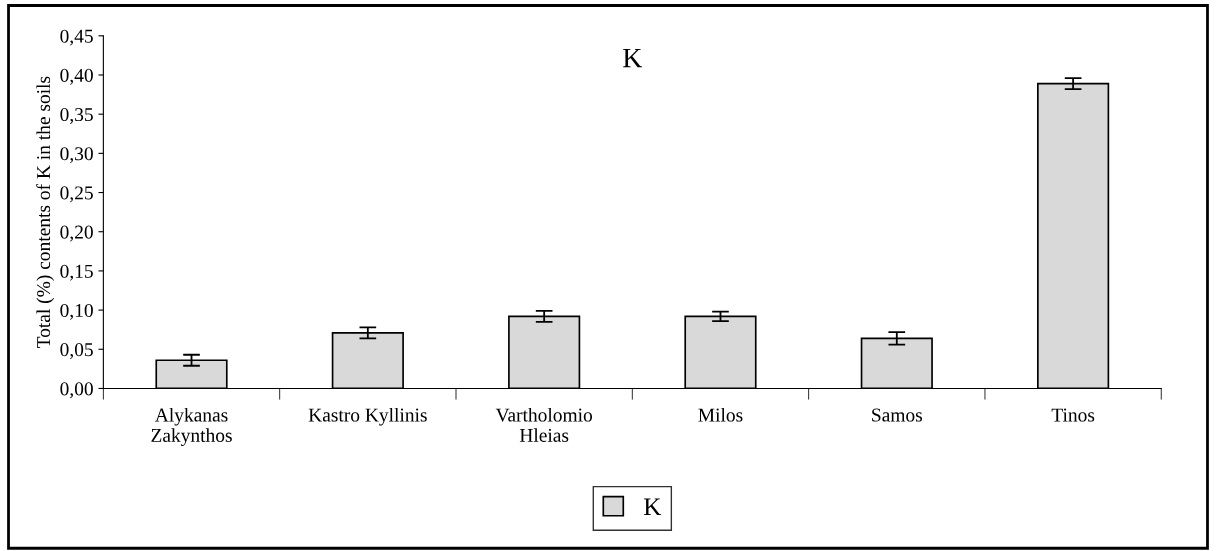  Describe the element at coordinates (76, 272) in the screenshot. I see `y-tick-label: 0,15` at that location.